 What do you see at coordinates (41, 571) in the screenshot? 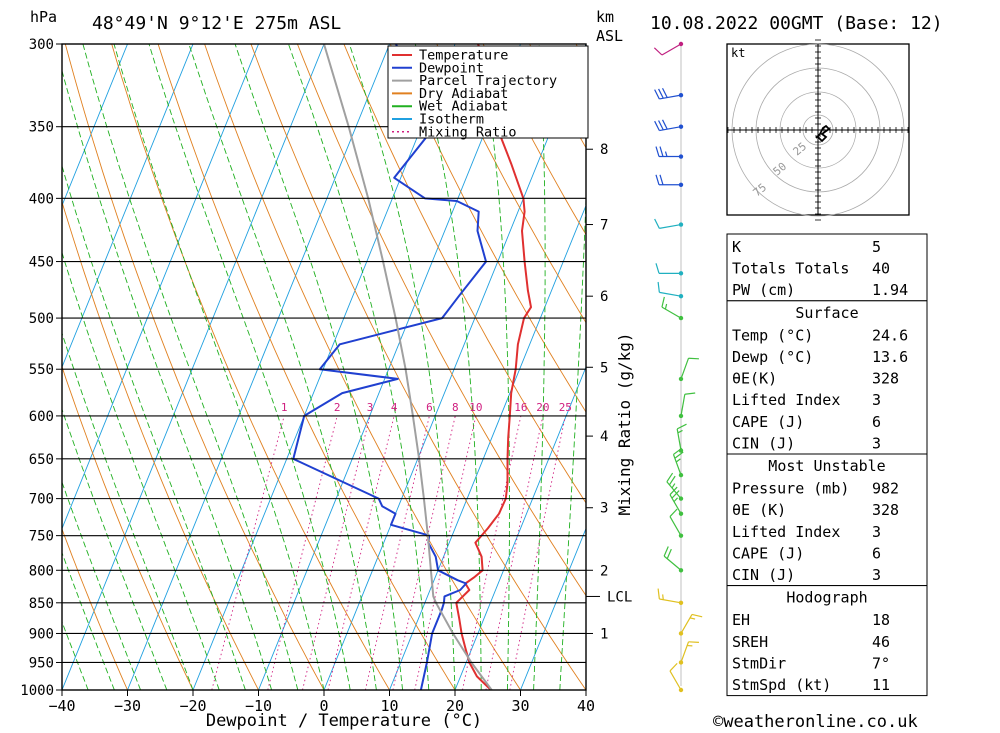
I see `pressure-tick-label: 800` at bounding box center [41, 571].